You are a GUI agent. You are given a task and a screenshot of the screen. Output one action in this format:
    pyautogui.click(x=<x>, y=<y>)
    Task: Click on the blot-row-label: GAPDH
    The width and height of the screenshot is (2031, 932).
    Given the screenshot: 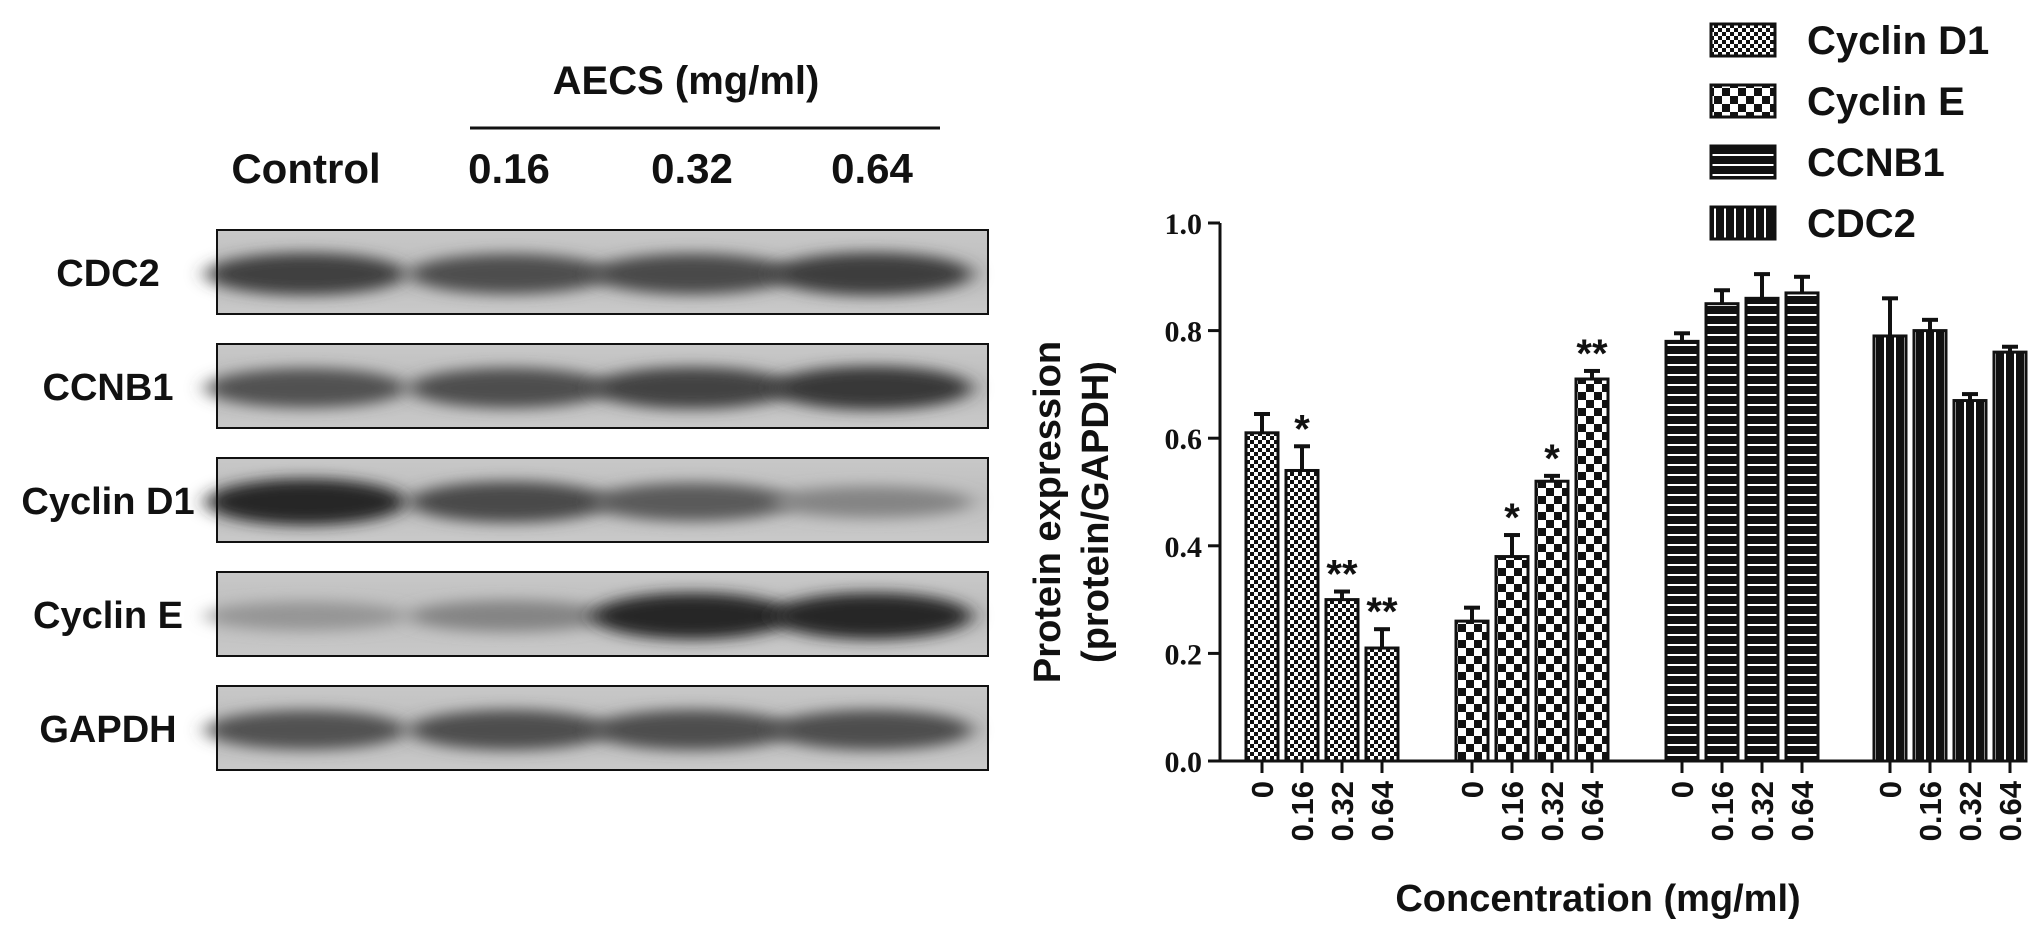 What is the action you would take?
    pyautogui.click(x=107, y=730)
    